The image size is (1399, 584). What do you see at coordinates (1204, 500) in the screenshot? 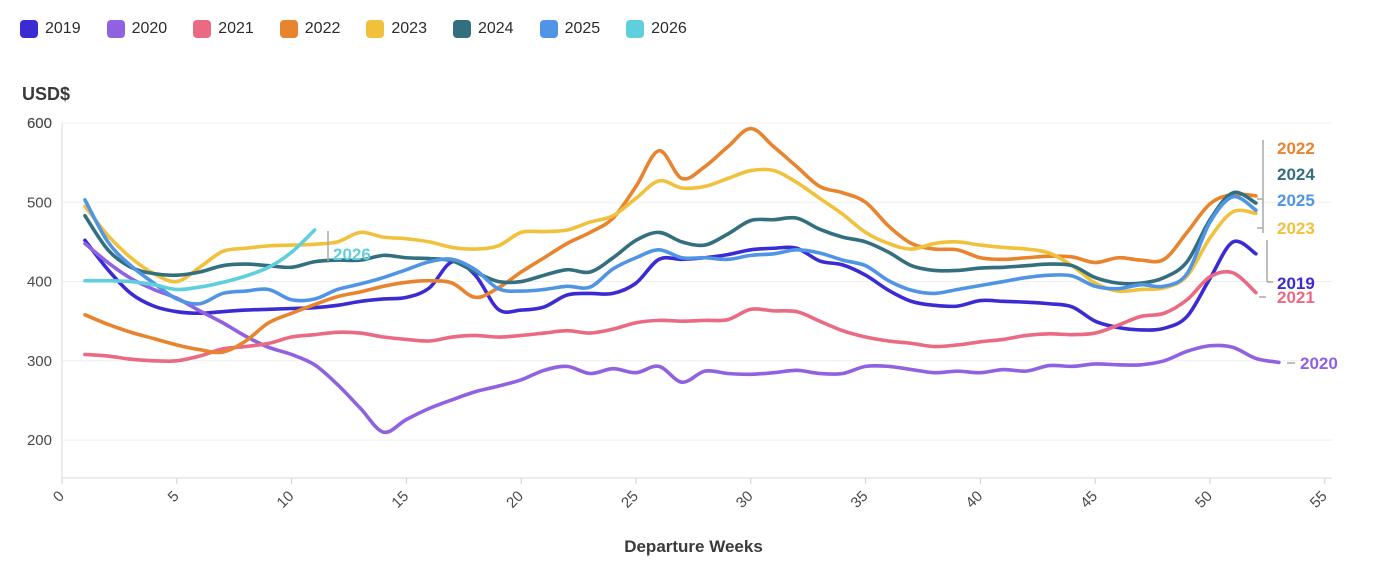
I see `x-tick-label: 50` at bounding box center [1204, 500].